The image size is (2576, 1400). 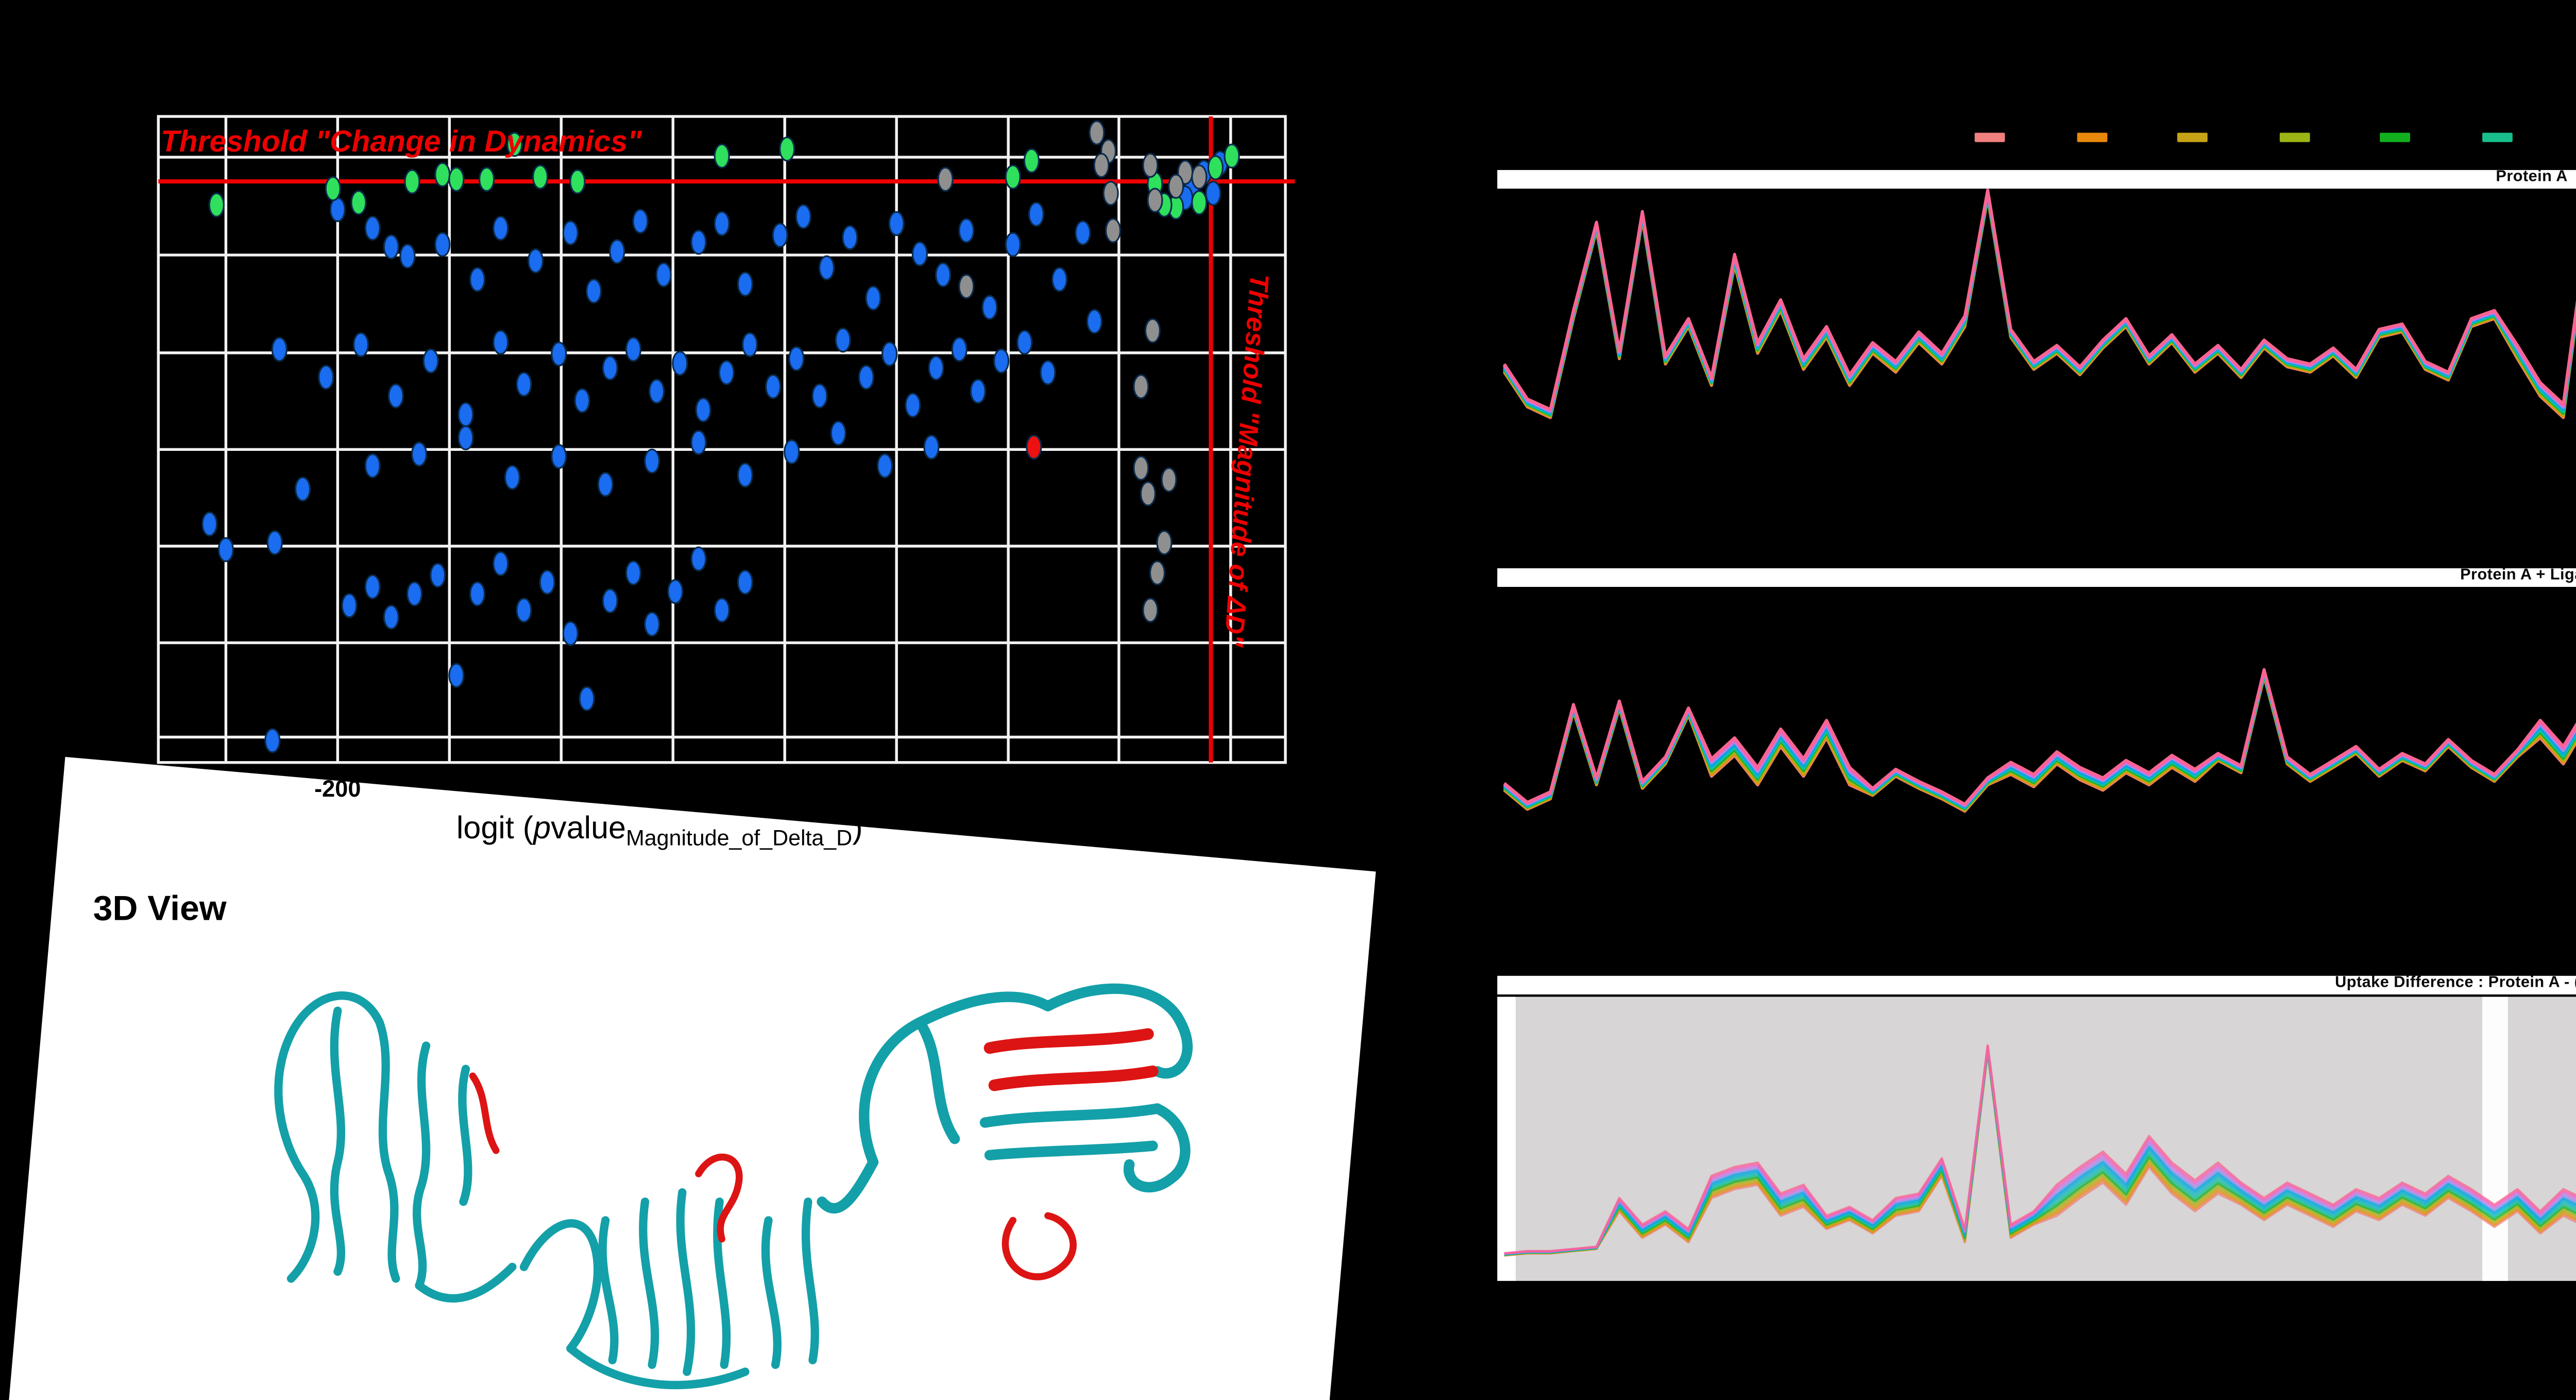 I want to click on protein-ribbon-rendering, so click(x=733, y=1170).